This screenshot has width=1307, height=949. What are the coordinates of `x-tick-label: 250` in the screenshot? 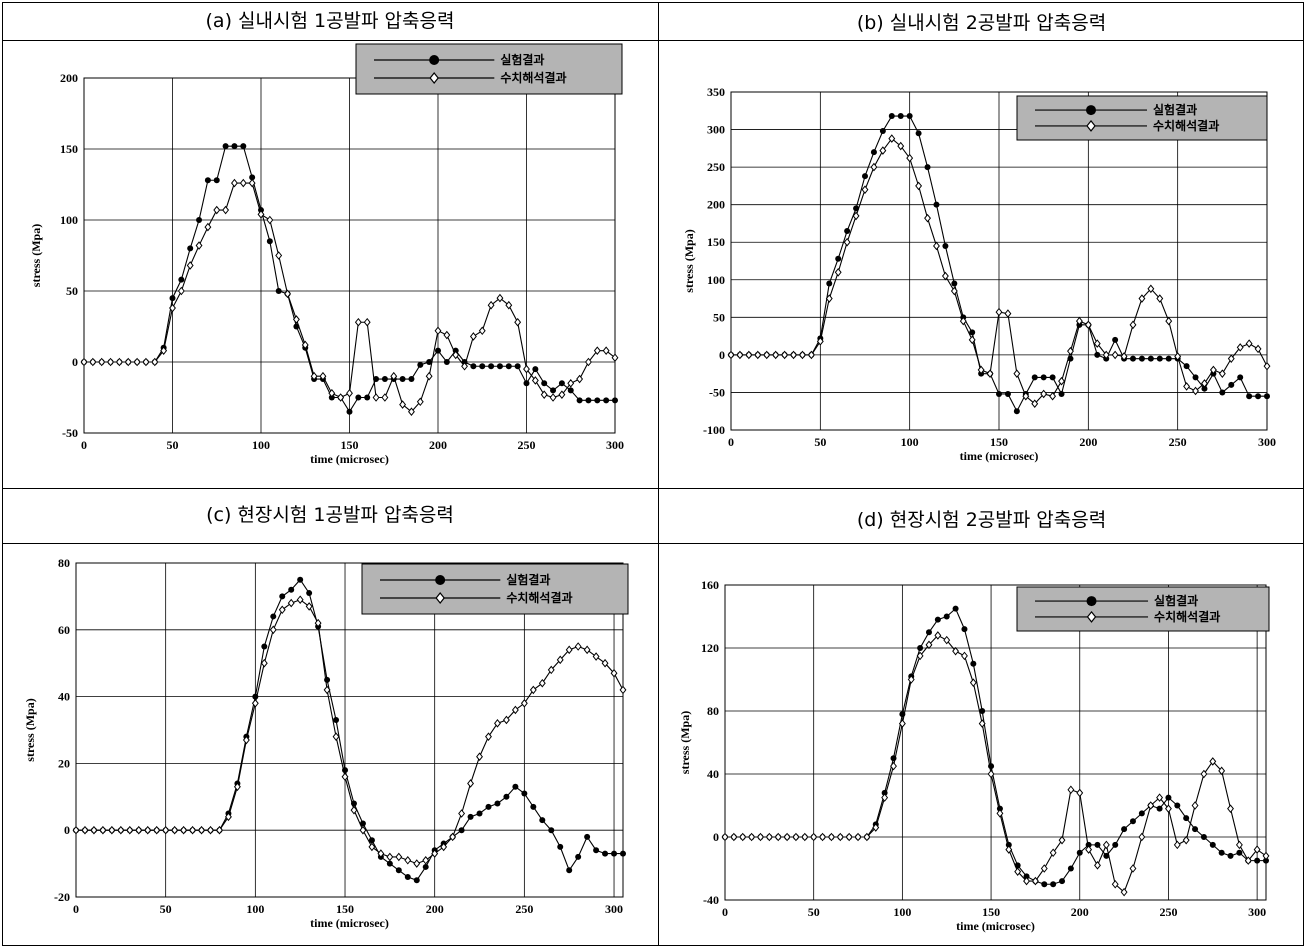 It's located at (1178, 442).